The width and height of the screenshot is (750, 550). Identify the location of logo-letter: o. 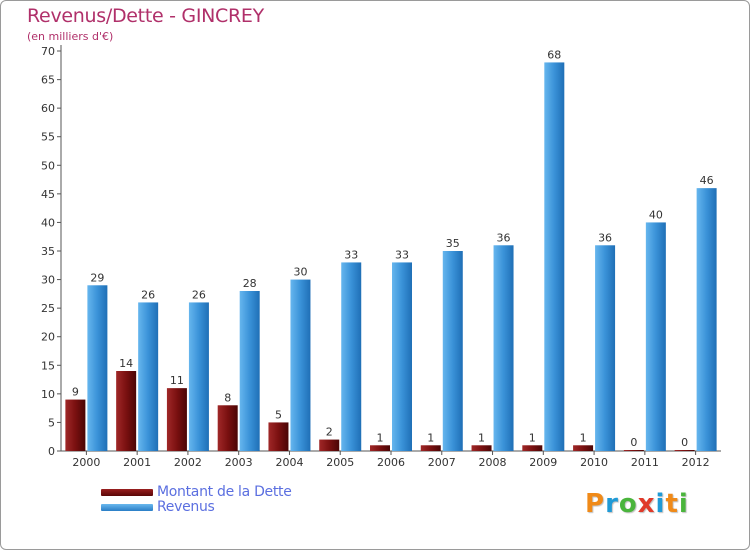
(628, 504).